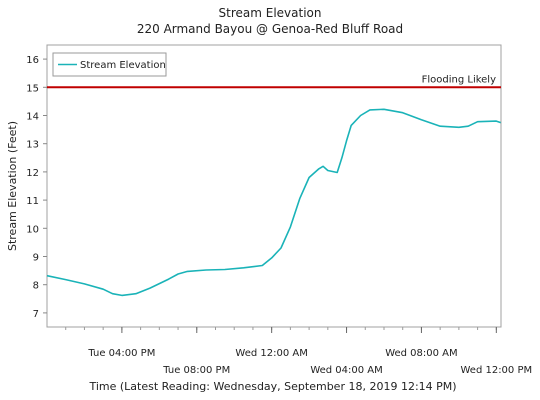  I want to click on y-tick-label: 11, so click(32, 201).